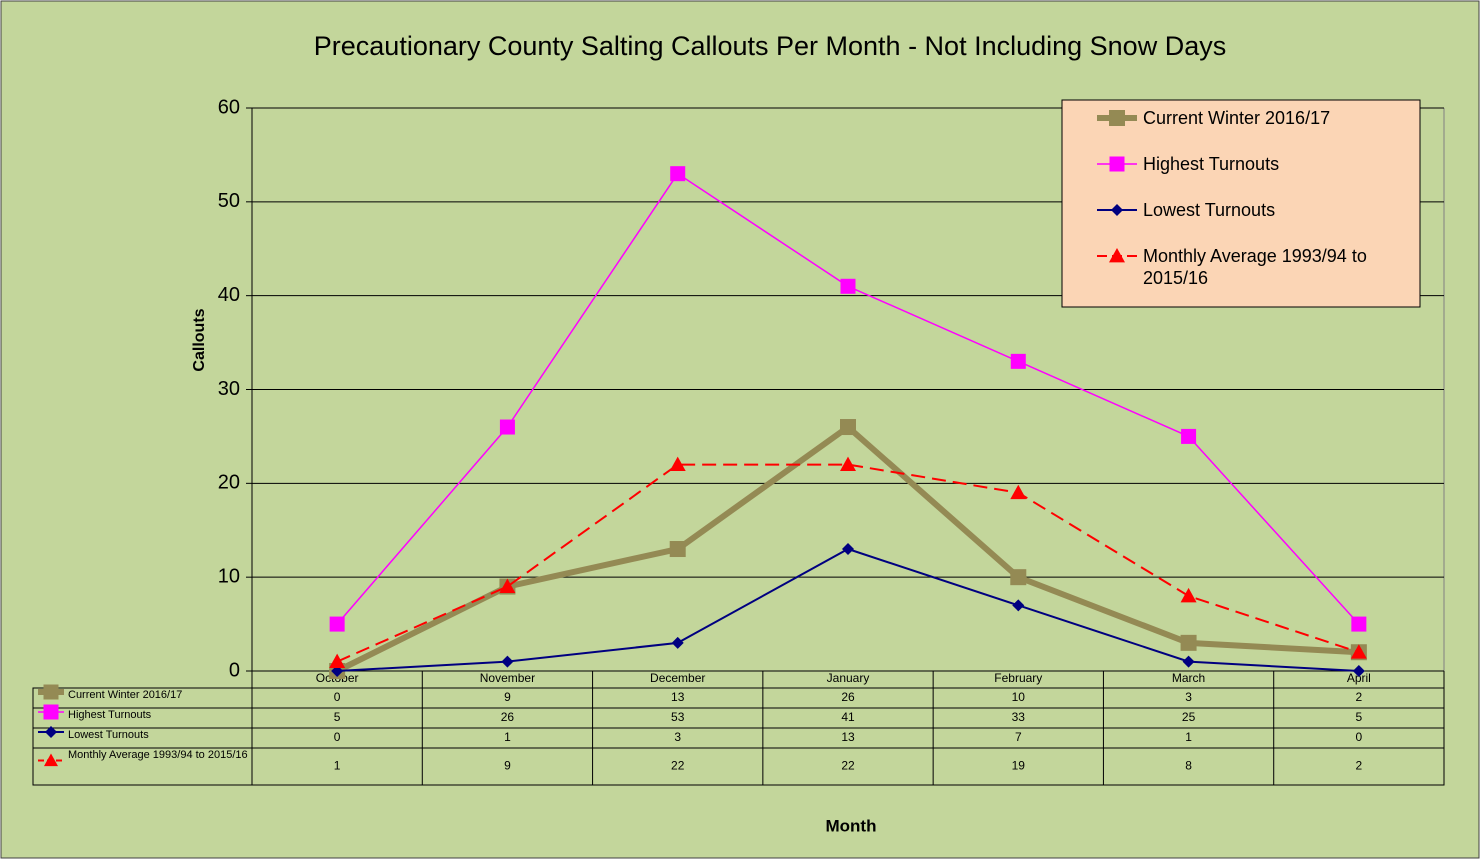  Describe the element at coordinates (234, 670) in the screenshot. I see `y-tick-label: 0` at that location.